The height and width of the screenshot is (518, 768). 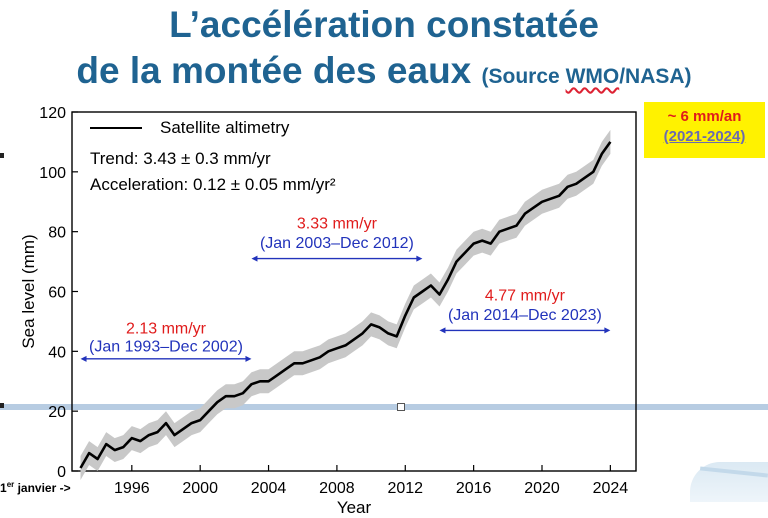 What do you see at coordinates (57, 233) in the screenshot?
I see `y-tick-label: 80` at bounding box center [57, 233].